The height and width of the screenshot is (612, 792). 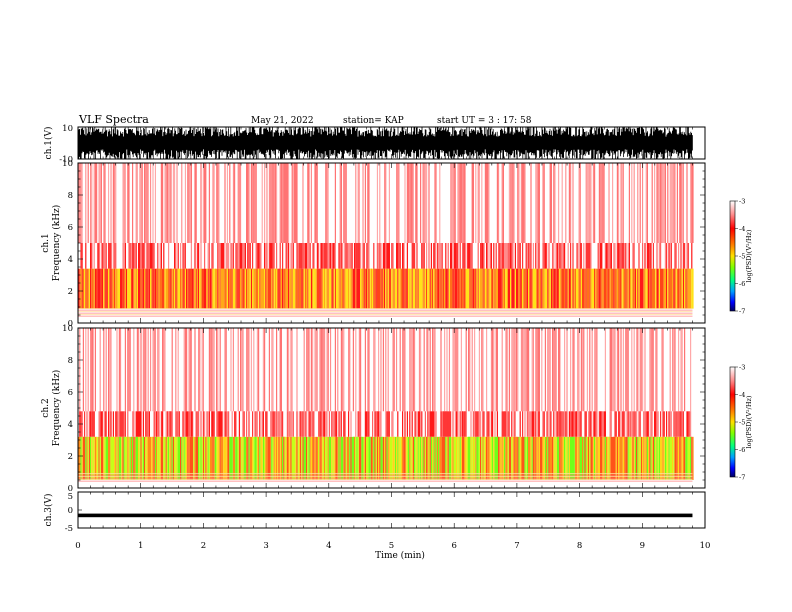 I want to click on date-label: May 21, 2022, so click(x=282, y=121).